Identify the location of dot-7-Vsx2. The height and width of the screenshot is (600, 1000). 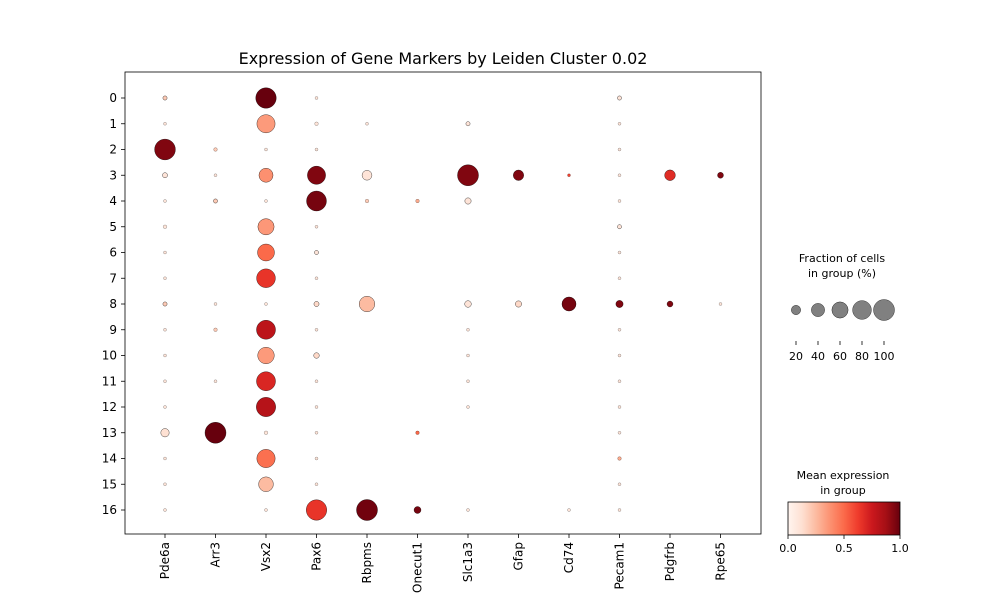
(266, 278).